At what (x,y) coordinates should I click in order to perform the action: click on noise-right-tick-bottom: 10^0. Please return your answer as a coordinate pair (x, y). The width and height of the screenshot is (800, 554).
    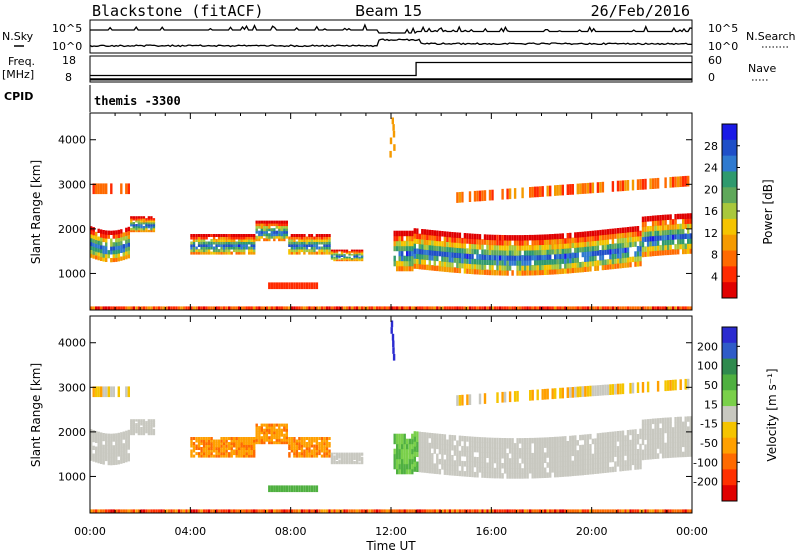
    Looking at the image, I should click on (723, 46).